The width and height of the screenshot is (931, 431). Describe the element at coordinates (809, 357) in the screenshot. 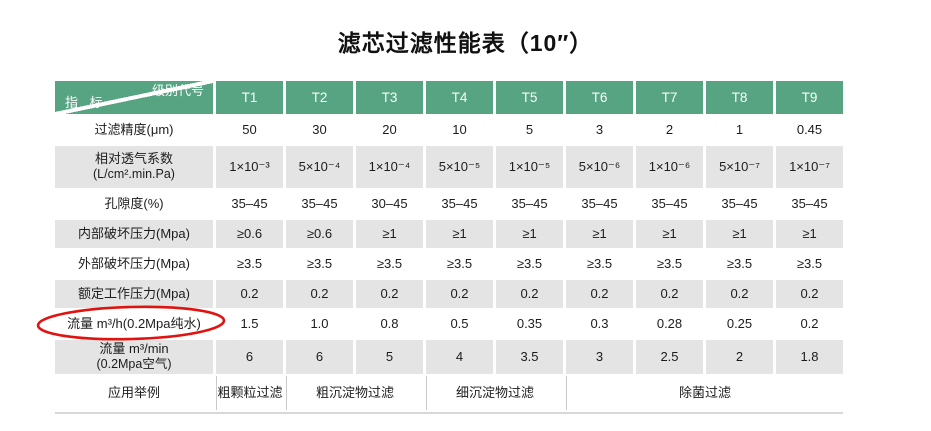

I see `value-cell: 1.8` at that location.